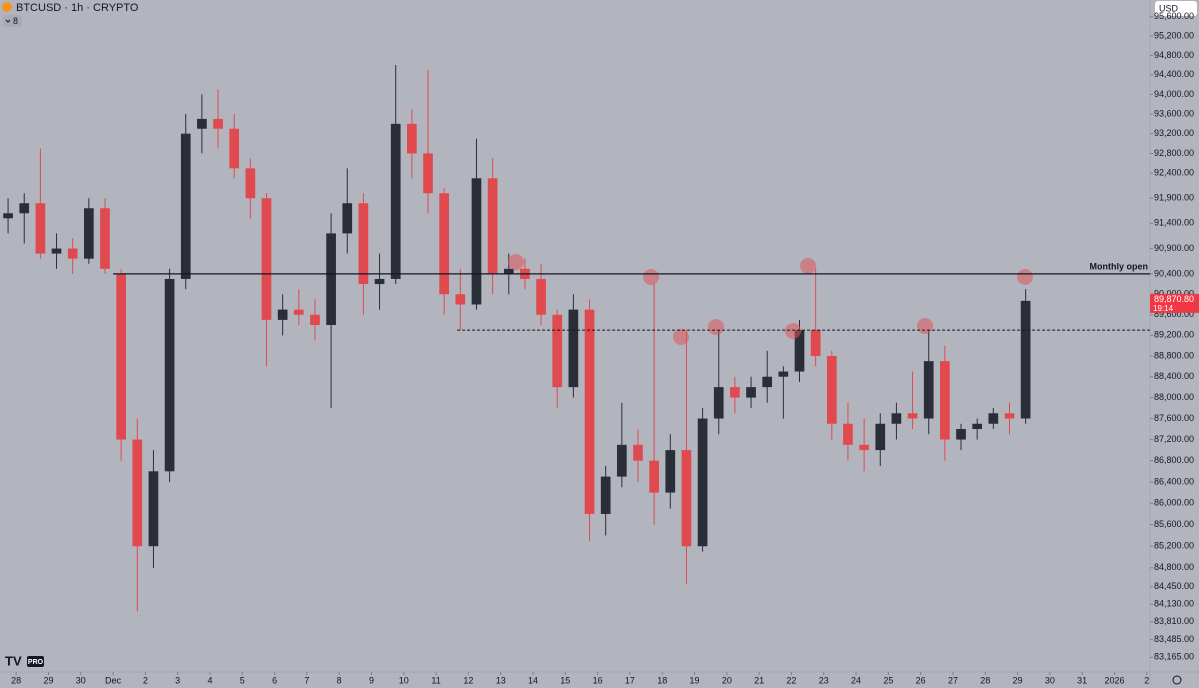  Describe the element at coordinates (1174, 586) in the screenshot. I see `y-tick-label: 84,450.00` at that location.